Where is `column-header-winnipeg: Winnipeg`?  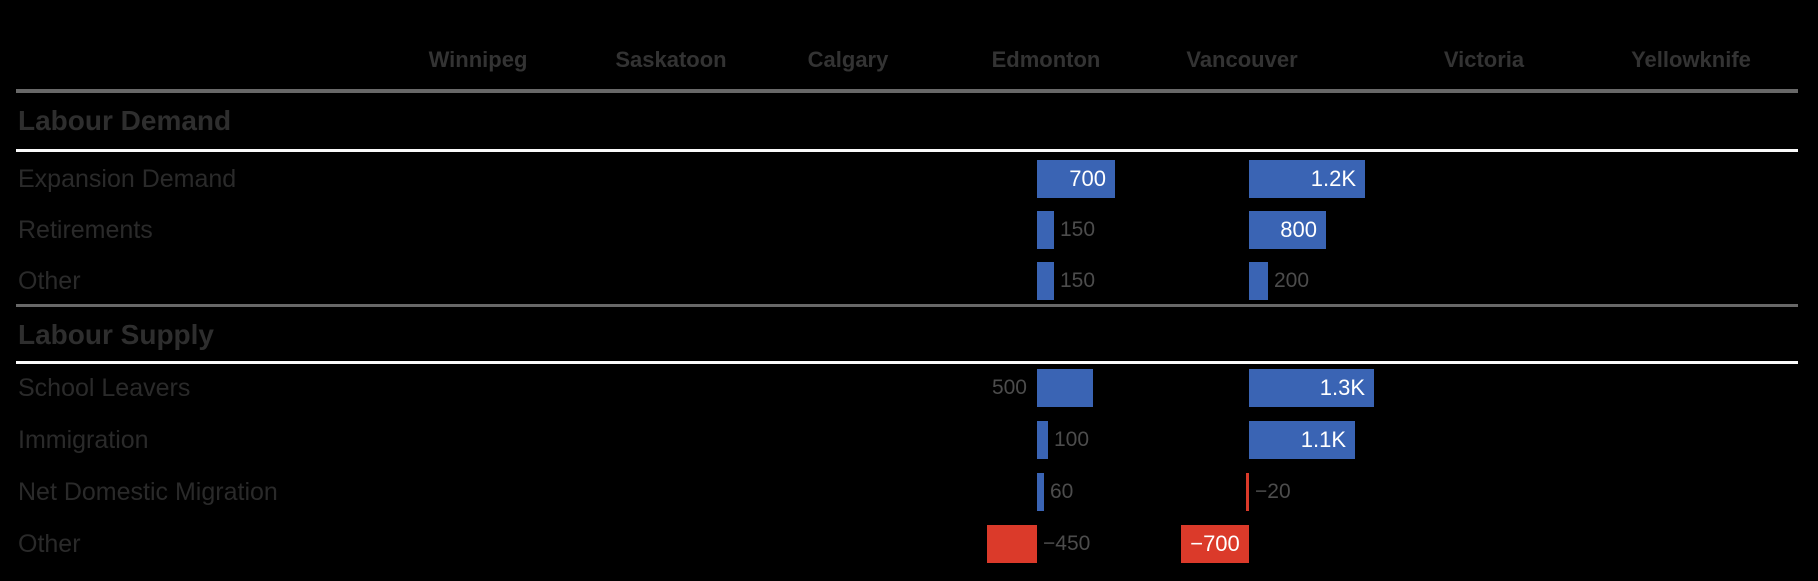
column-header-winnipeg: Winnipeg is located at coordinates (478, 59).